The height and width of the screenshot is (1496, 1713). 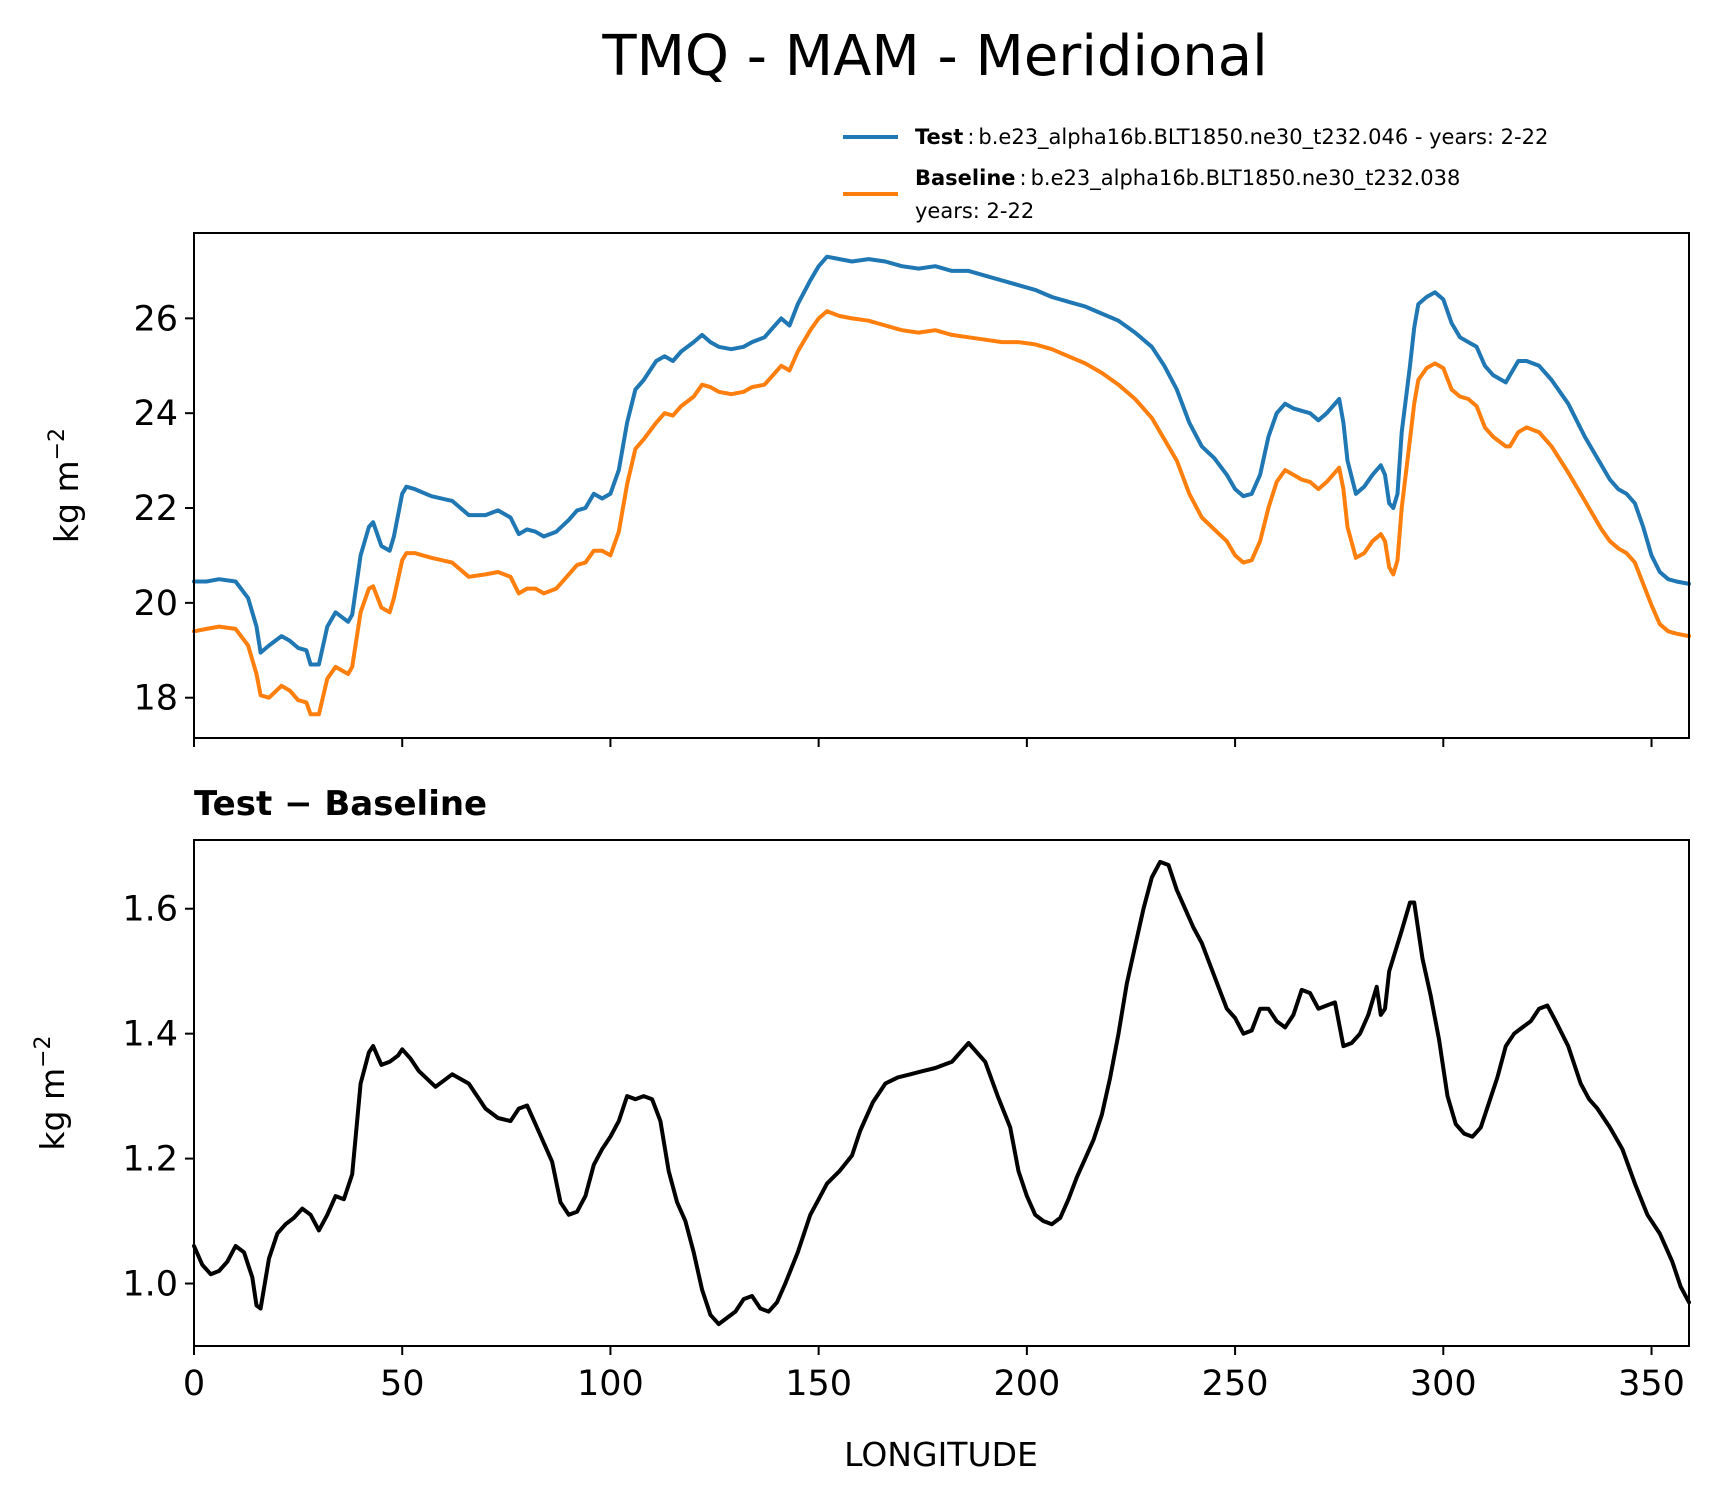 I want to click on top-panel-y-tick-label: 20, so click(x=155, y=604).